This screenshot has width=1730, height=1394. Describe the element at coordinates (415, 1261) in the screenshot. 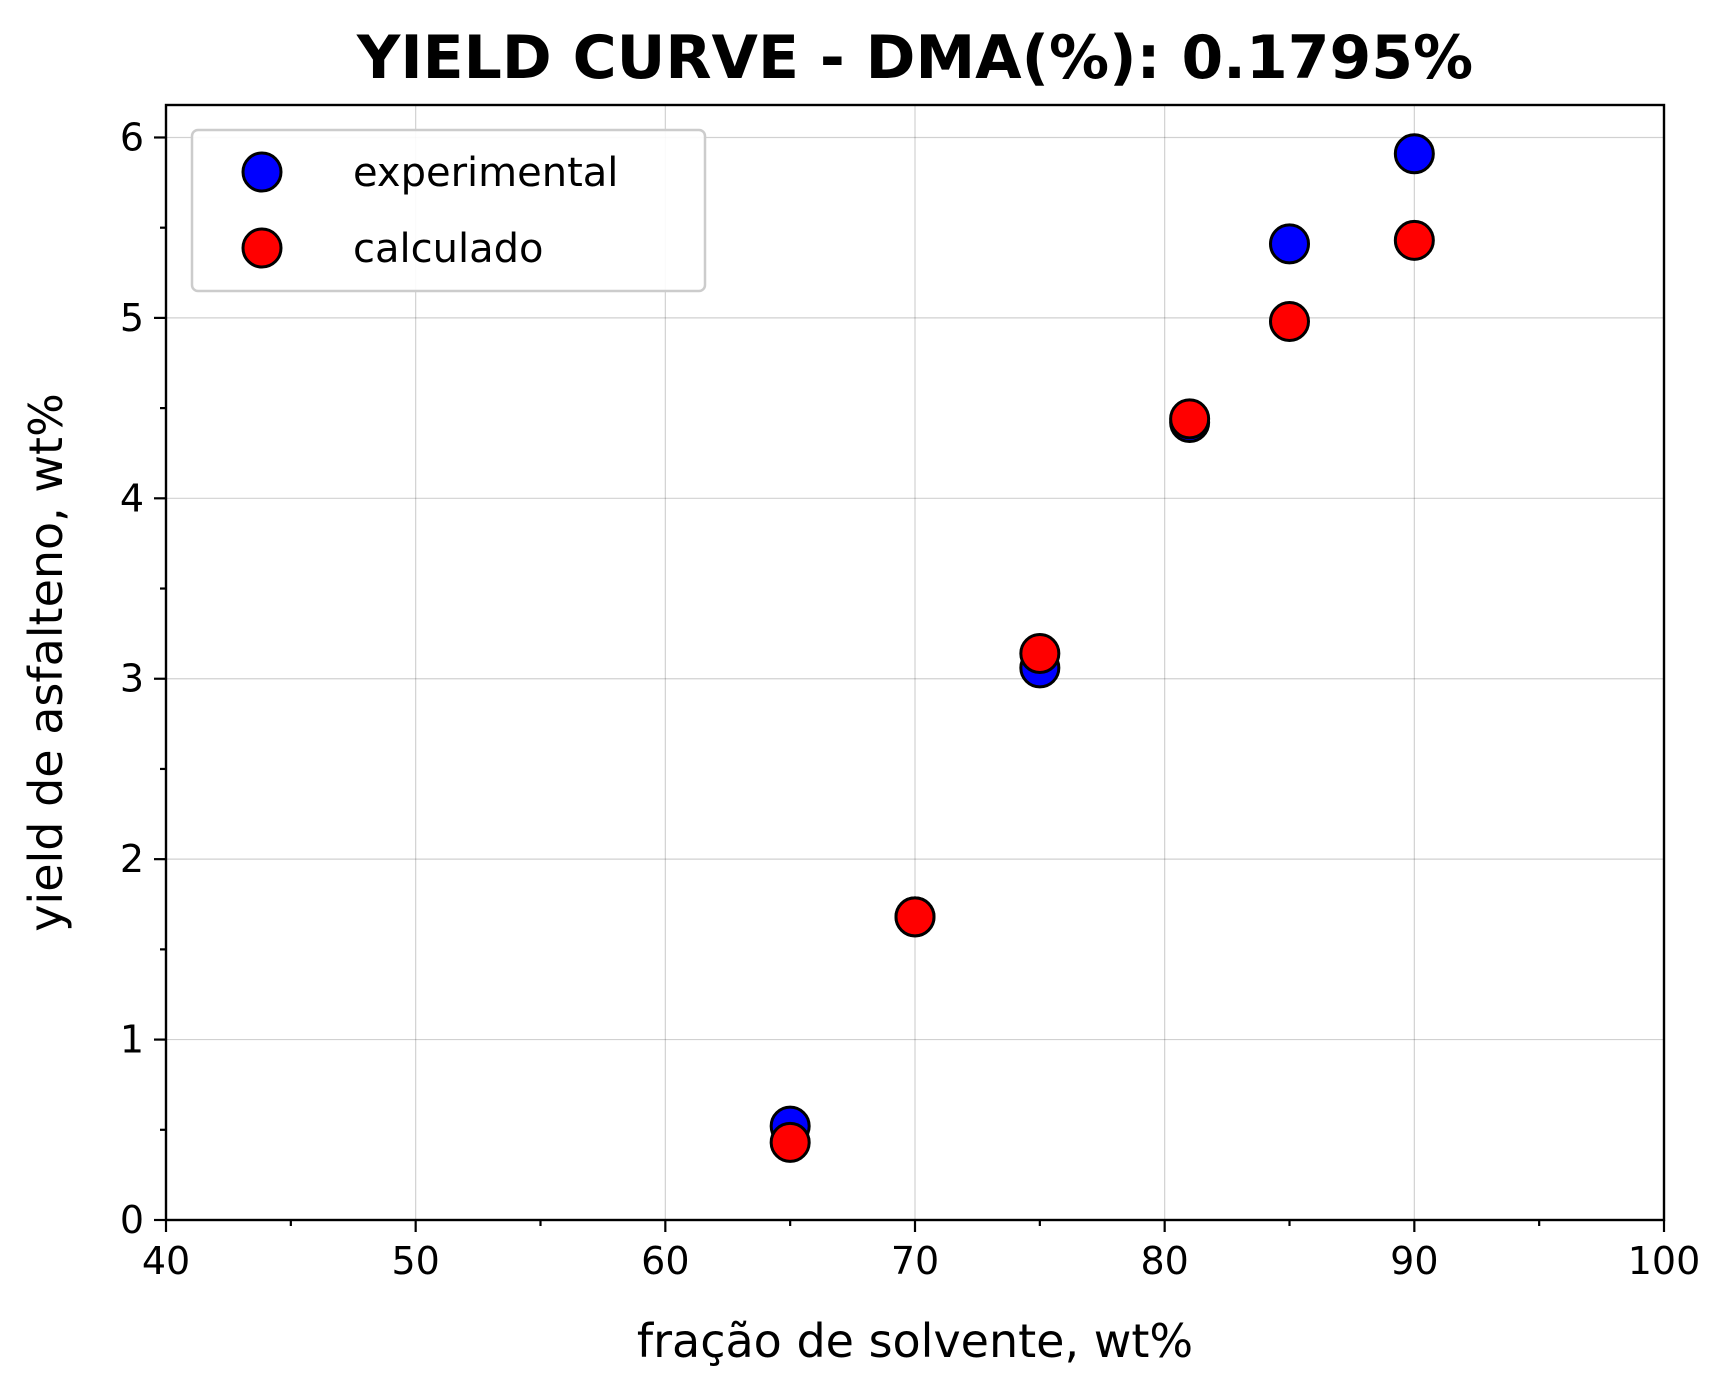

I see `x-tick-label: 50` at that location.